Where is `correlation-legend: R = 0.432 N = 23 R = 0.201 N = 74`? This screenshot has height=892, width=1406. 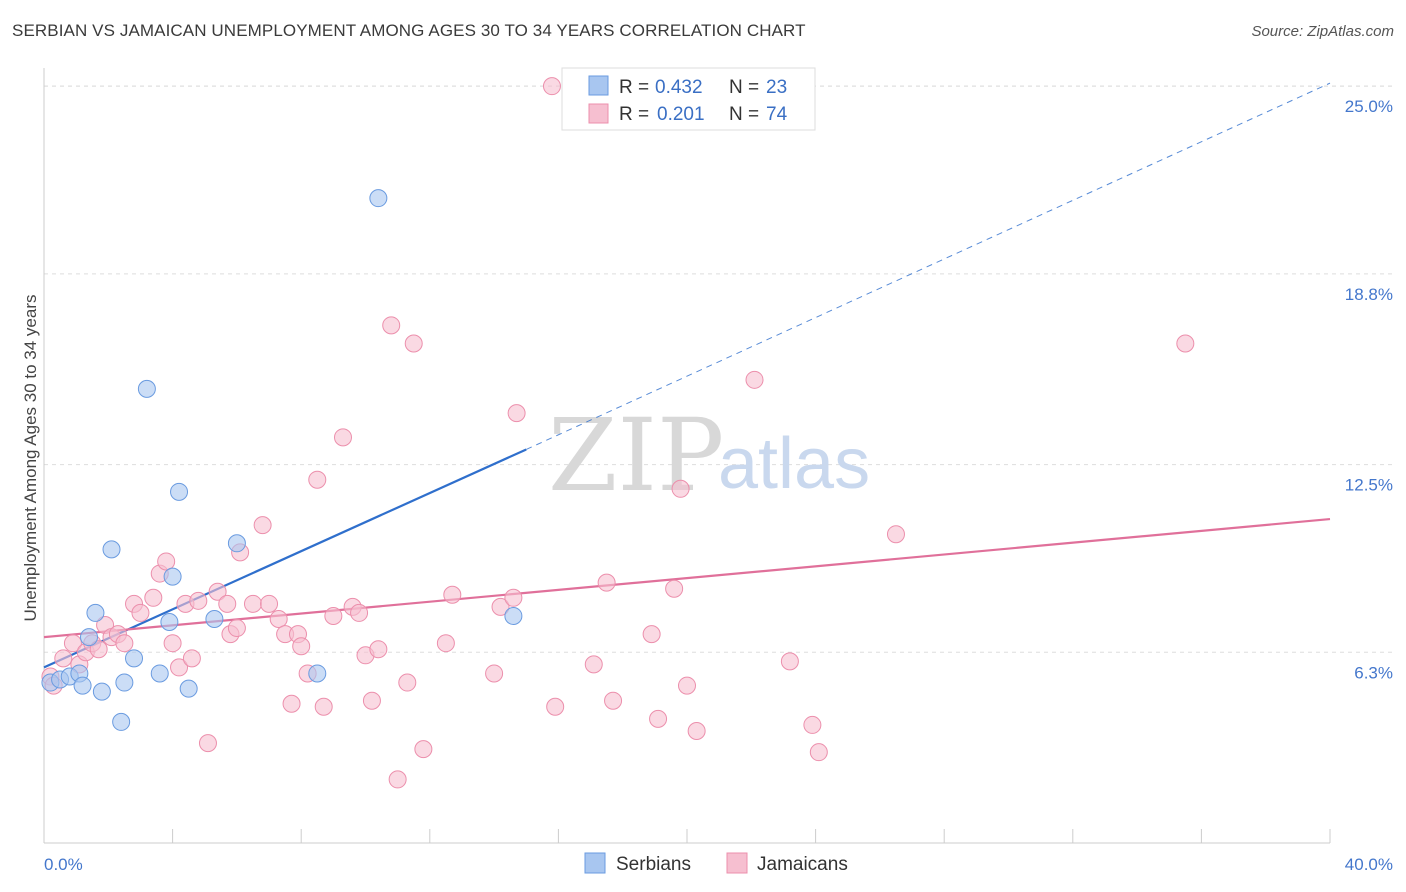
correlation-legend: R = 0.432 N = 23 R = 0.201 N = 74 is located at coordinates (688, 99).